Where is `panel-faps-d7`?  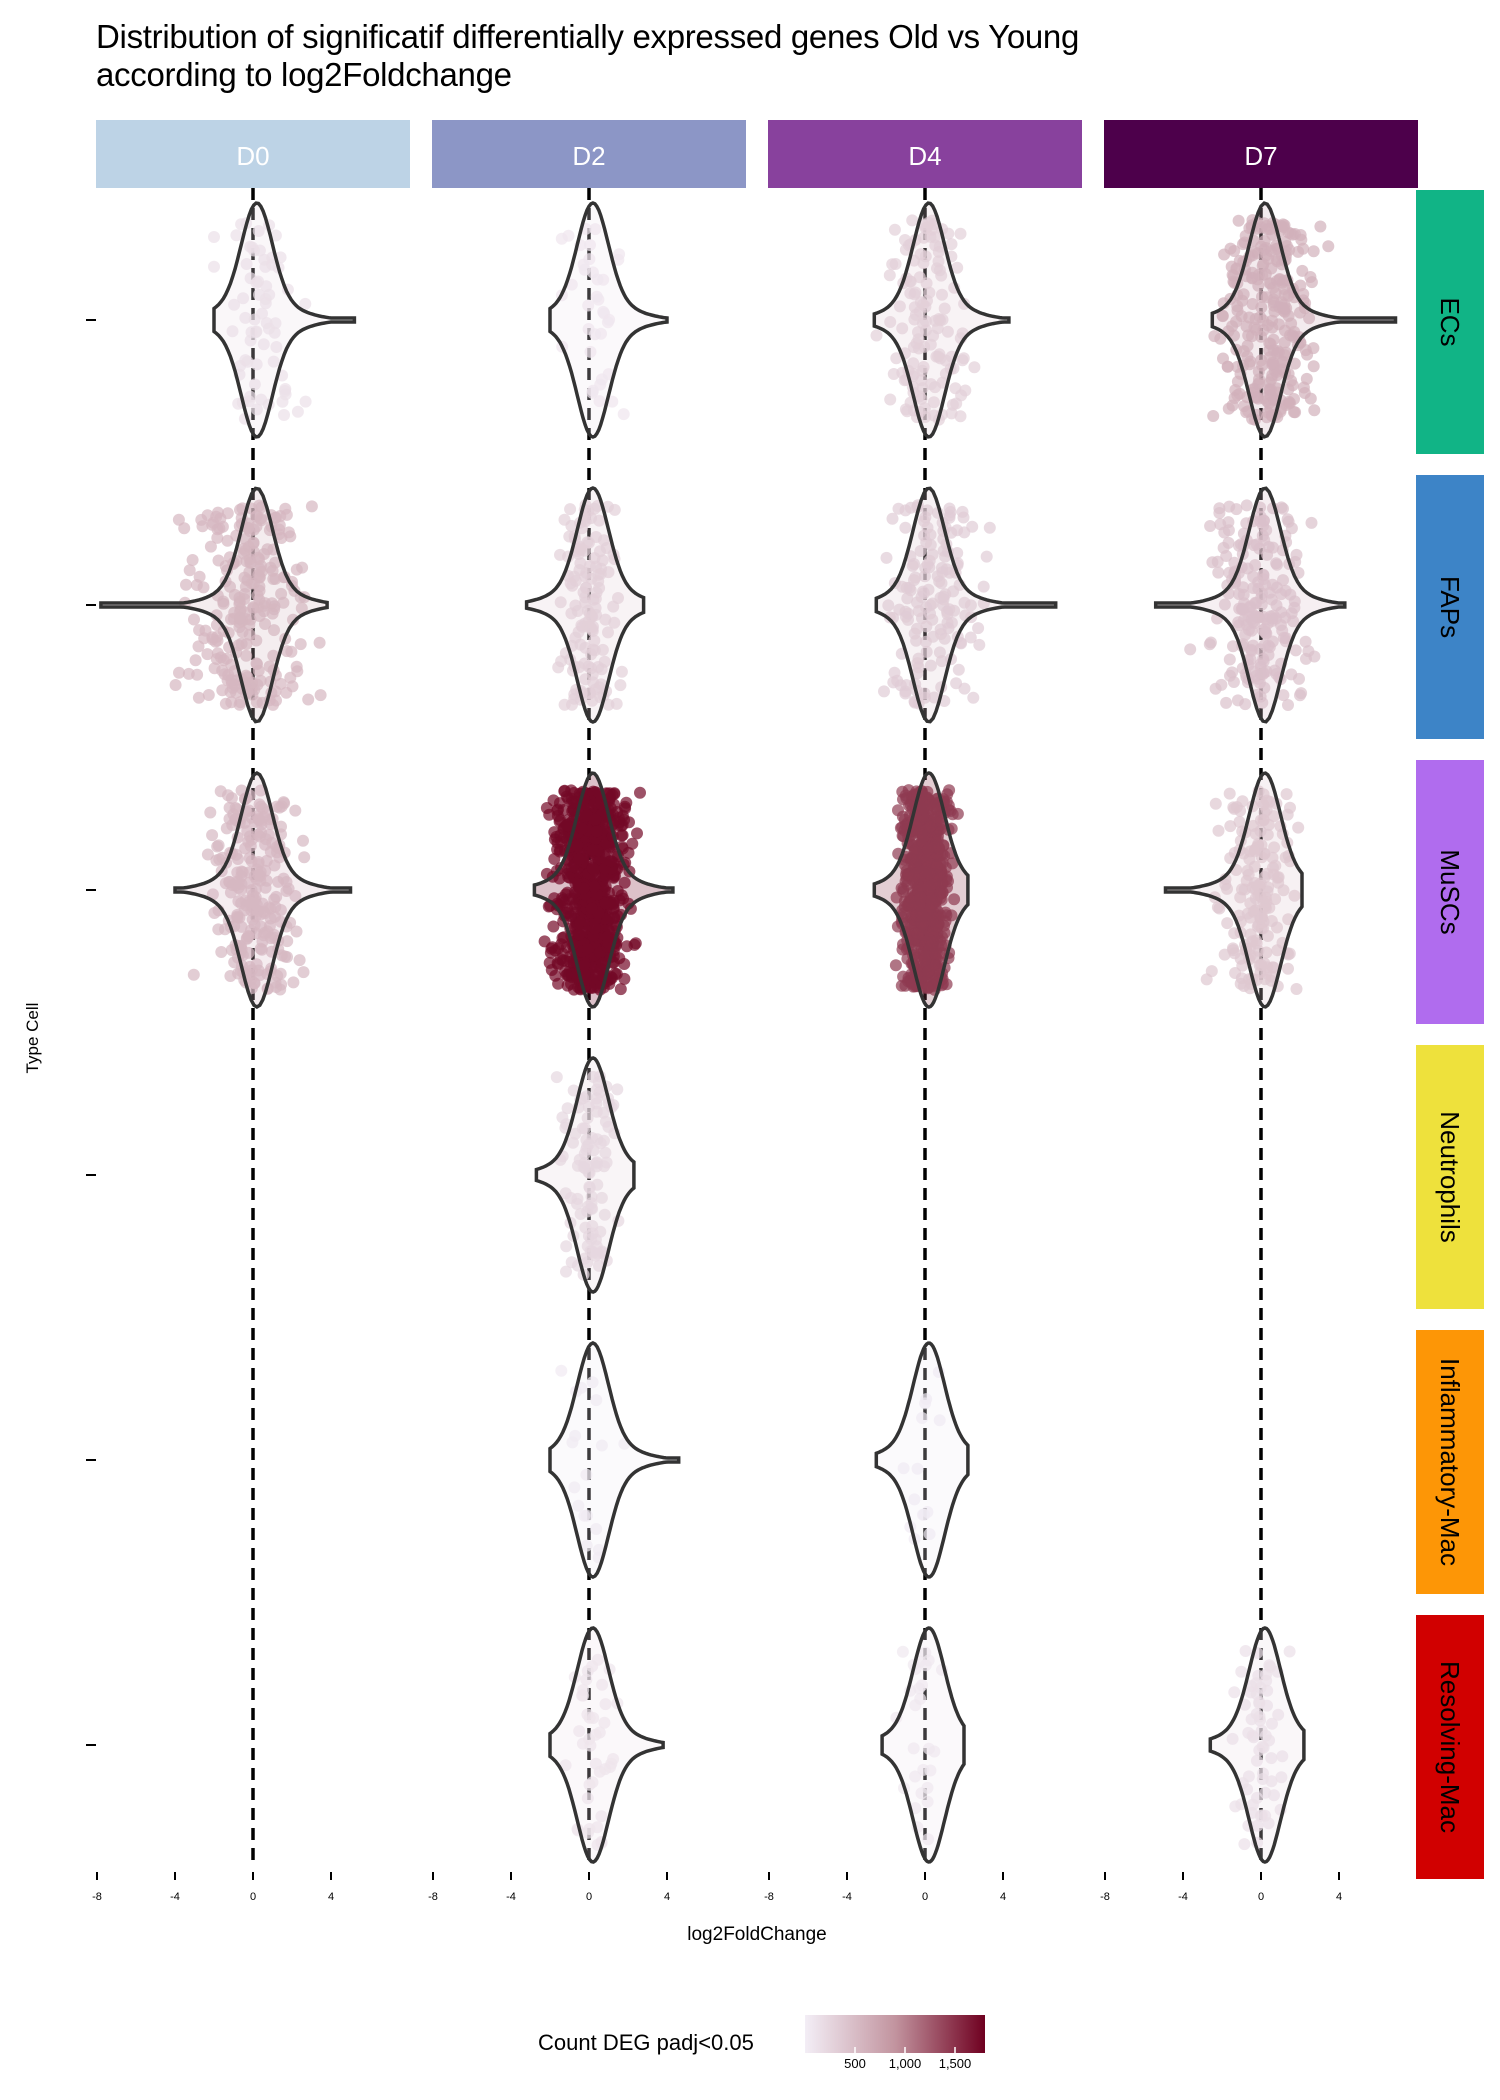 panel-faps-d7 is located at coordinates (1250, 605).